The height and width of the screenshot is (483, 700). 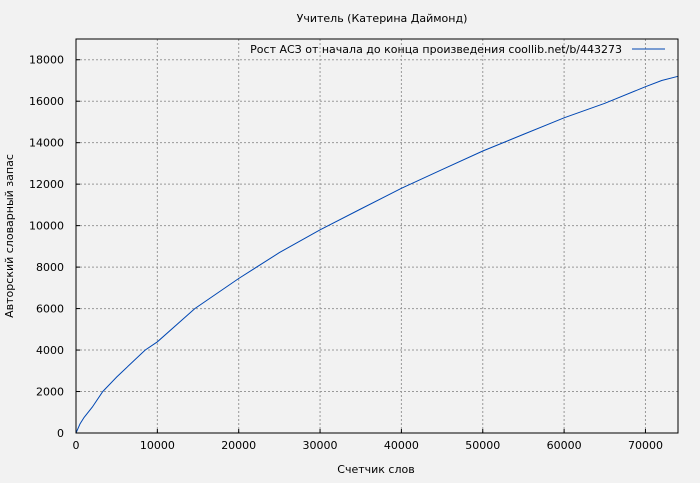 What do you see at coordinates (50, 267) in the screenshot?
I see `y-tick-label: 8000` at bounding box center [50, 267].